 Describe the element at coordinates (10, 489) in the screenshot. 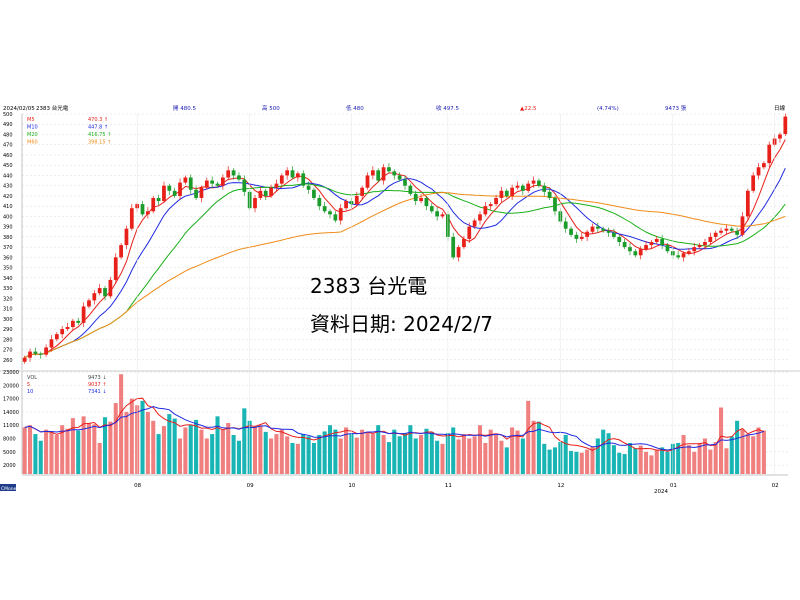

I see `cmoney-badge-label: CMoney` at that location.